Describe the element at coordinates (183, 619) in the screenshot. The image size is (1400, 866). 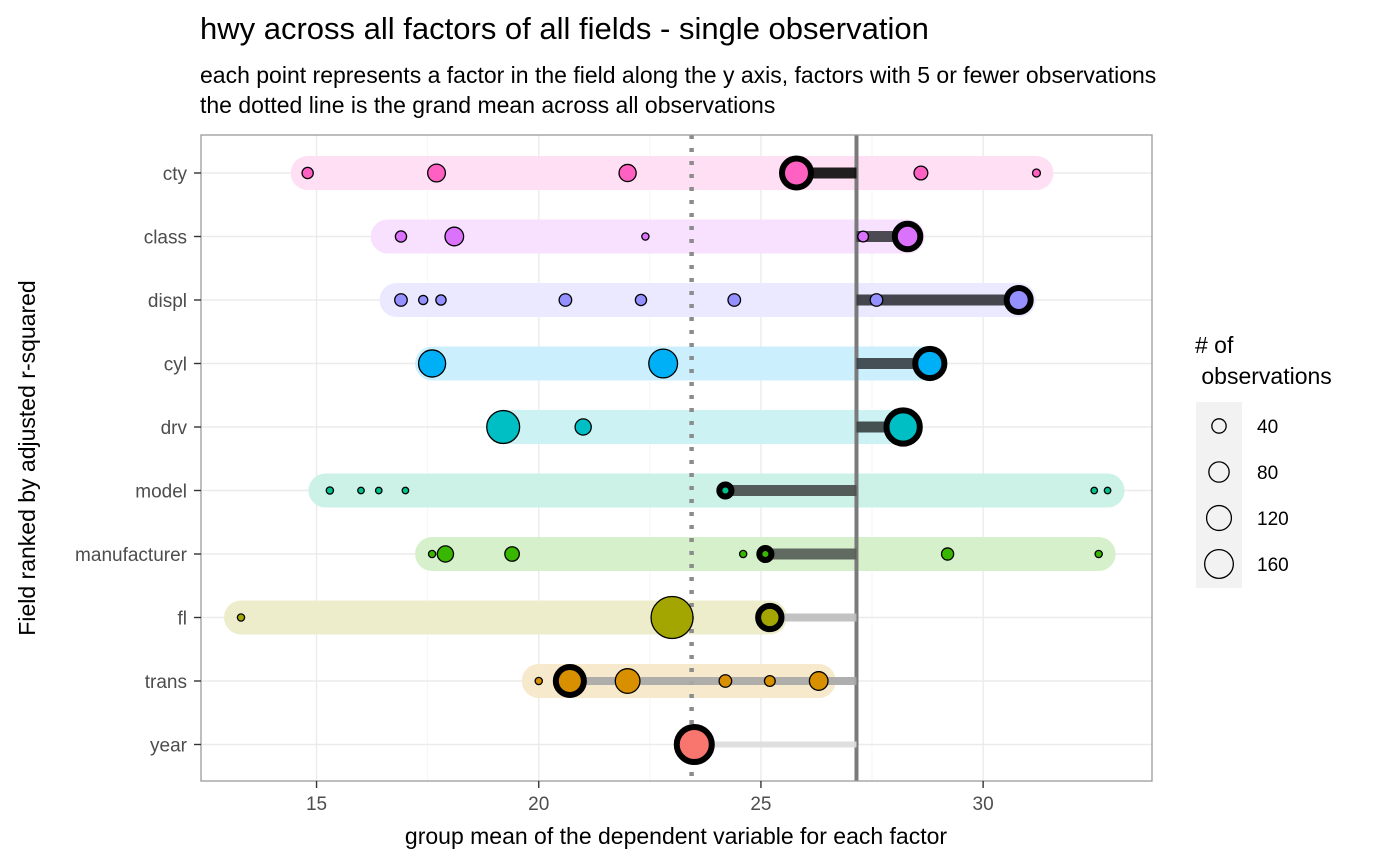
I see `y-tick-label-fl: fl` at that location.